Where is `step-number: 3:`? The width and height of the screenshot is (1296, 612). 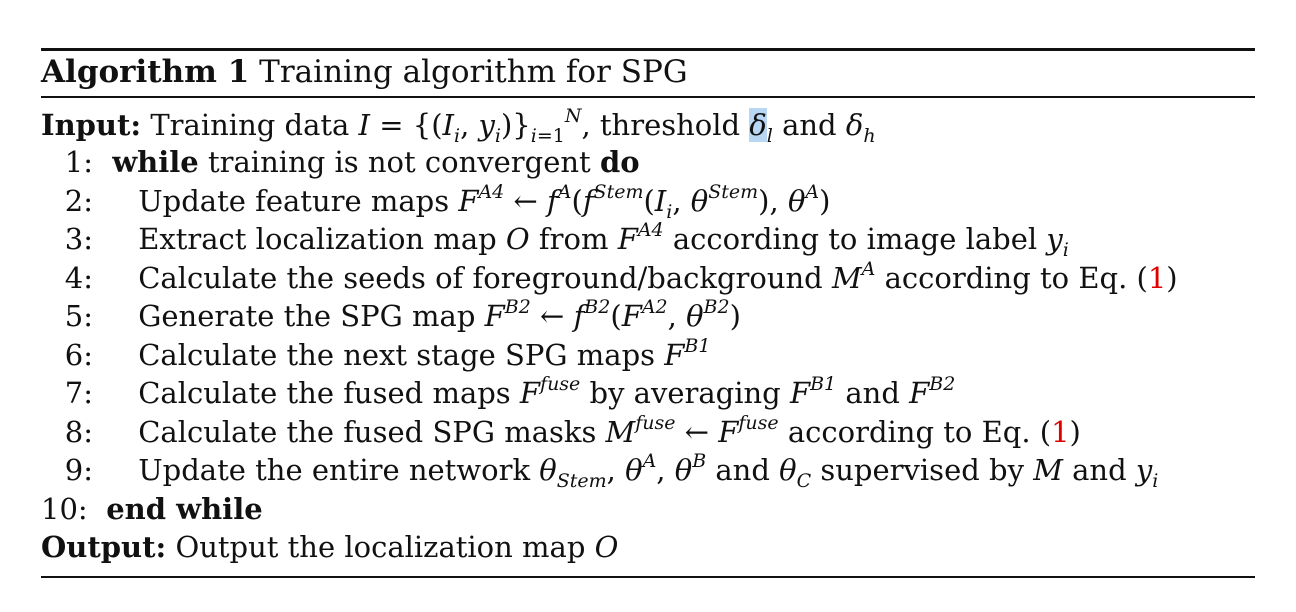 step-number: 3: is located at coordinates (78, 239).